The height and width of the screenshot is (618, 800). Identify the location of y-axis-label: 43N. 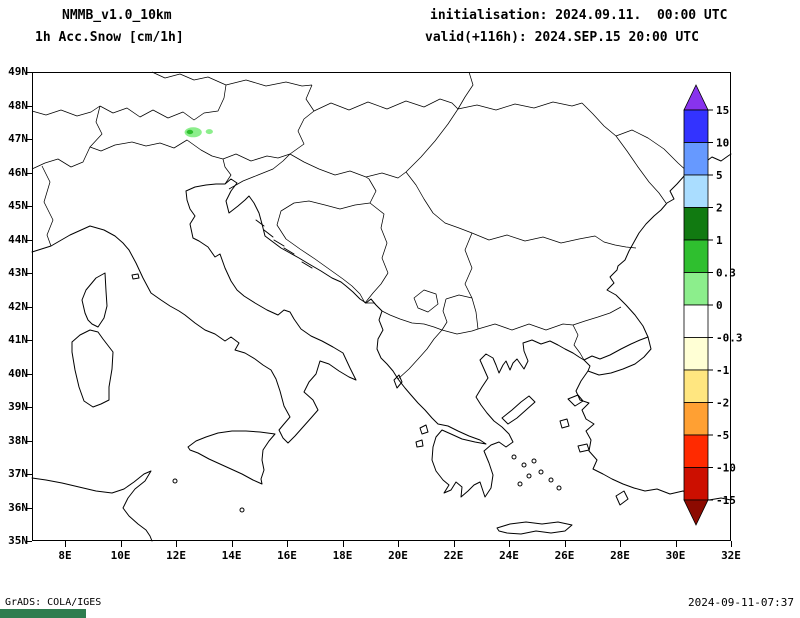
(18, 272).